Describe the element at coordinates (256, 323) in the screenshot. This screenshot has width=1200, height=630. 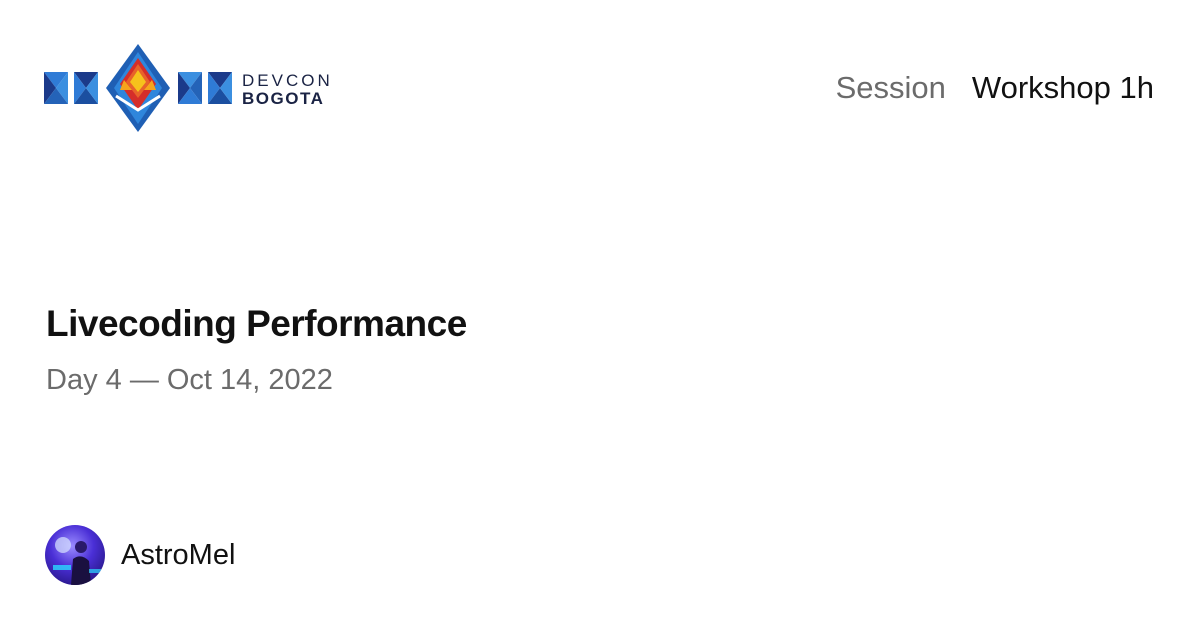
I see `session-title: Livecoding Performance` at that location.